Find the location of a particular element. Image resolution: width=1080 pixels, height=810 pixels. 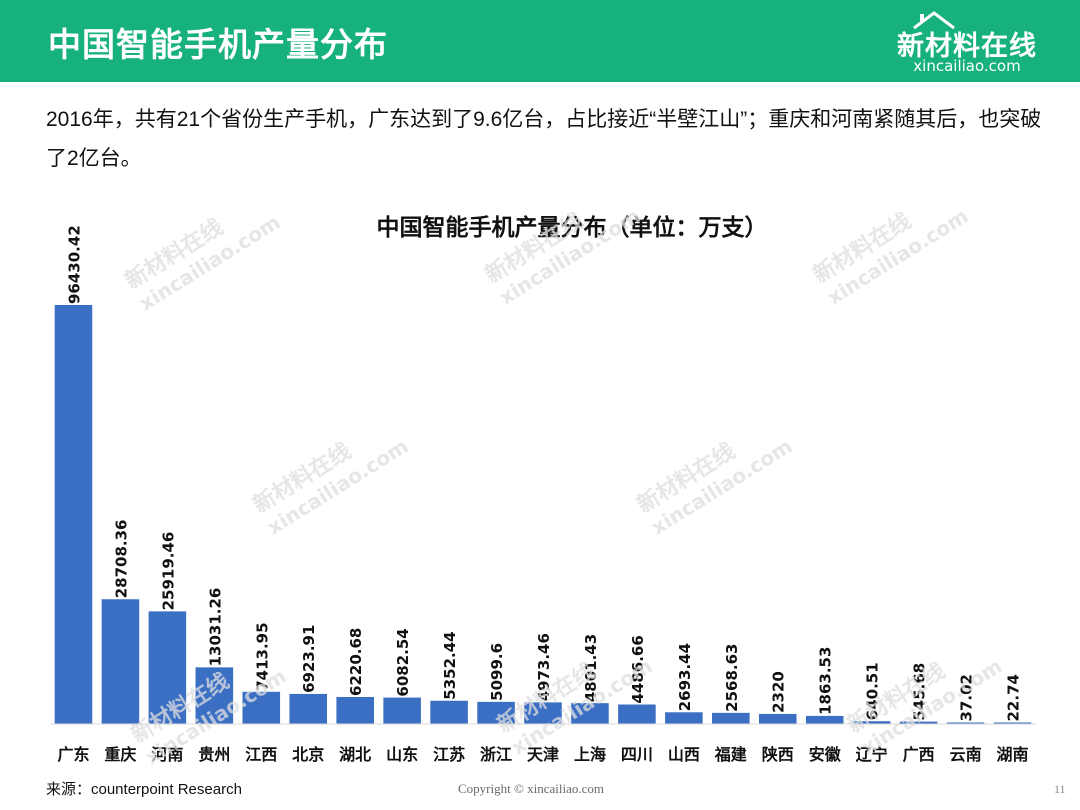

bar-江西 is located at coordinates (261, 707).